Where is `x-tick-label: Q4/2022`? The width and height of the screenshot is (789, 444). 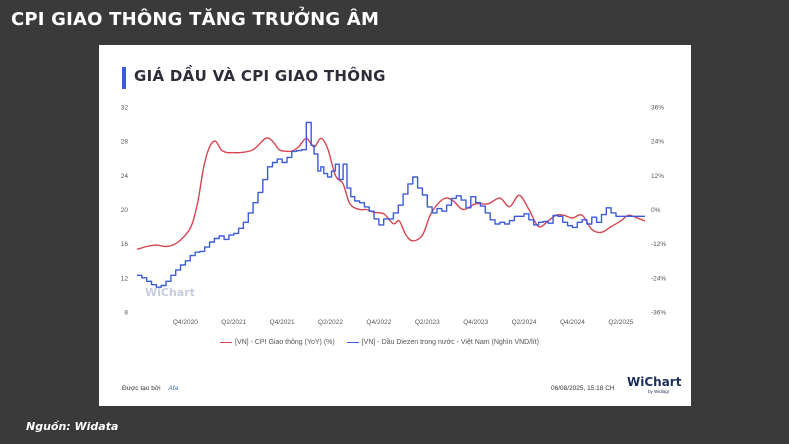
x-tick-label: Q4/2022 is located at coordinates (378, 322).